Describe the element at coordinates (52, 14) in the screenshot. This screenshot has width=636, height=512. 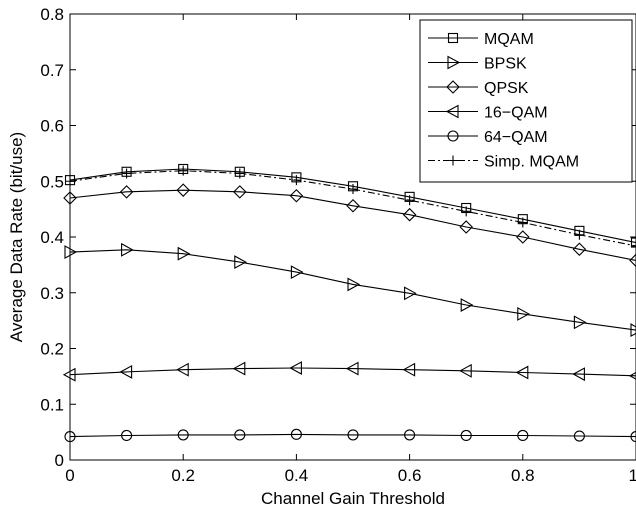
I see `y-tick-label: 0.8` at that location.